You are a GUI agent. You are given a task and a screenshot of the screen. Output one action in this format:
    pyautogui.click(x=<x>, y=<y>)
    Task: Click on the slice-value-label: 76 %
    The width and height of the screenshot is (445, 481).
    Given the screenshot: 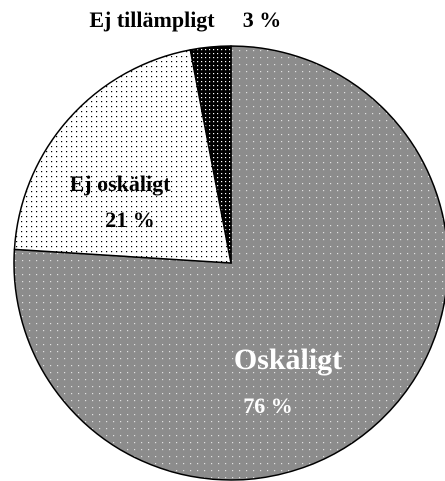 What is the action you would take?
    pyautogui.click(x=268, y=405)
    